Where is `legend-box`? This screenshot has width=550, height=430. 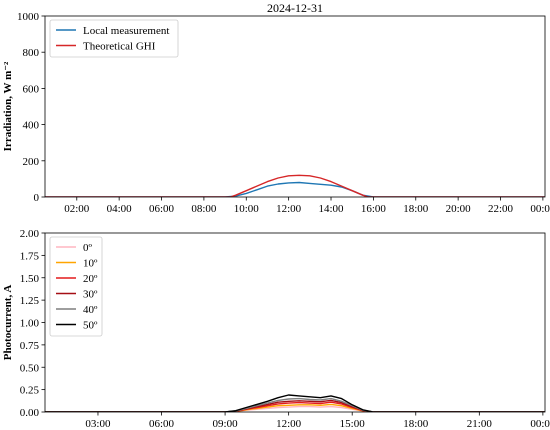 legend-box is located at coordinates (114, 38).